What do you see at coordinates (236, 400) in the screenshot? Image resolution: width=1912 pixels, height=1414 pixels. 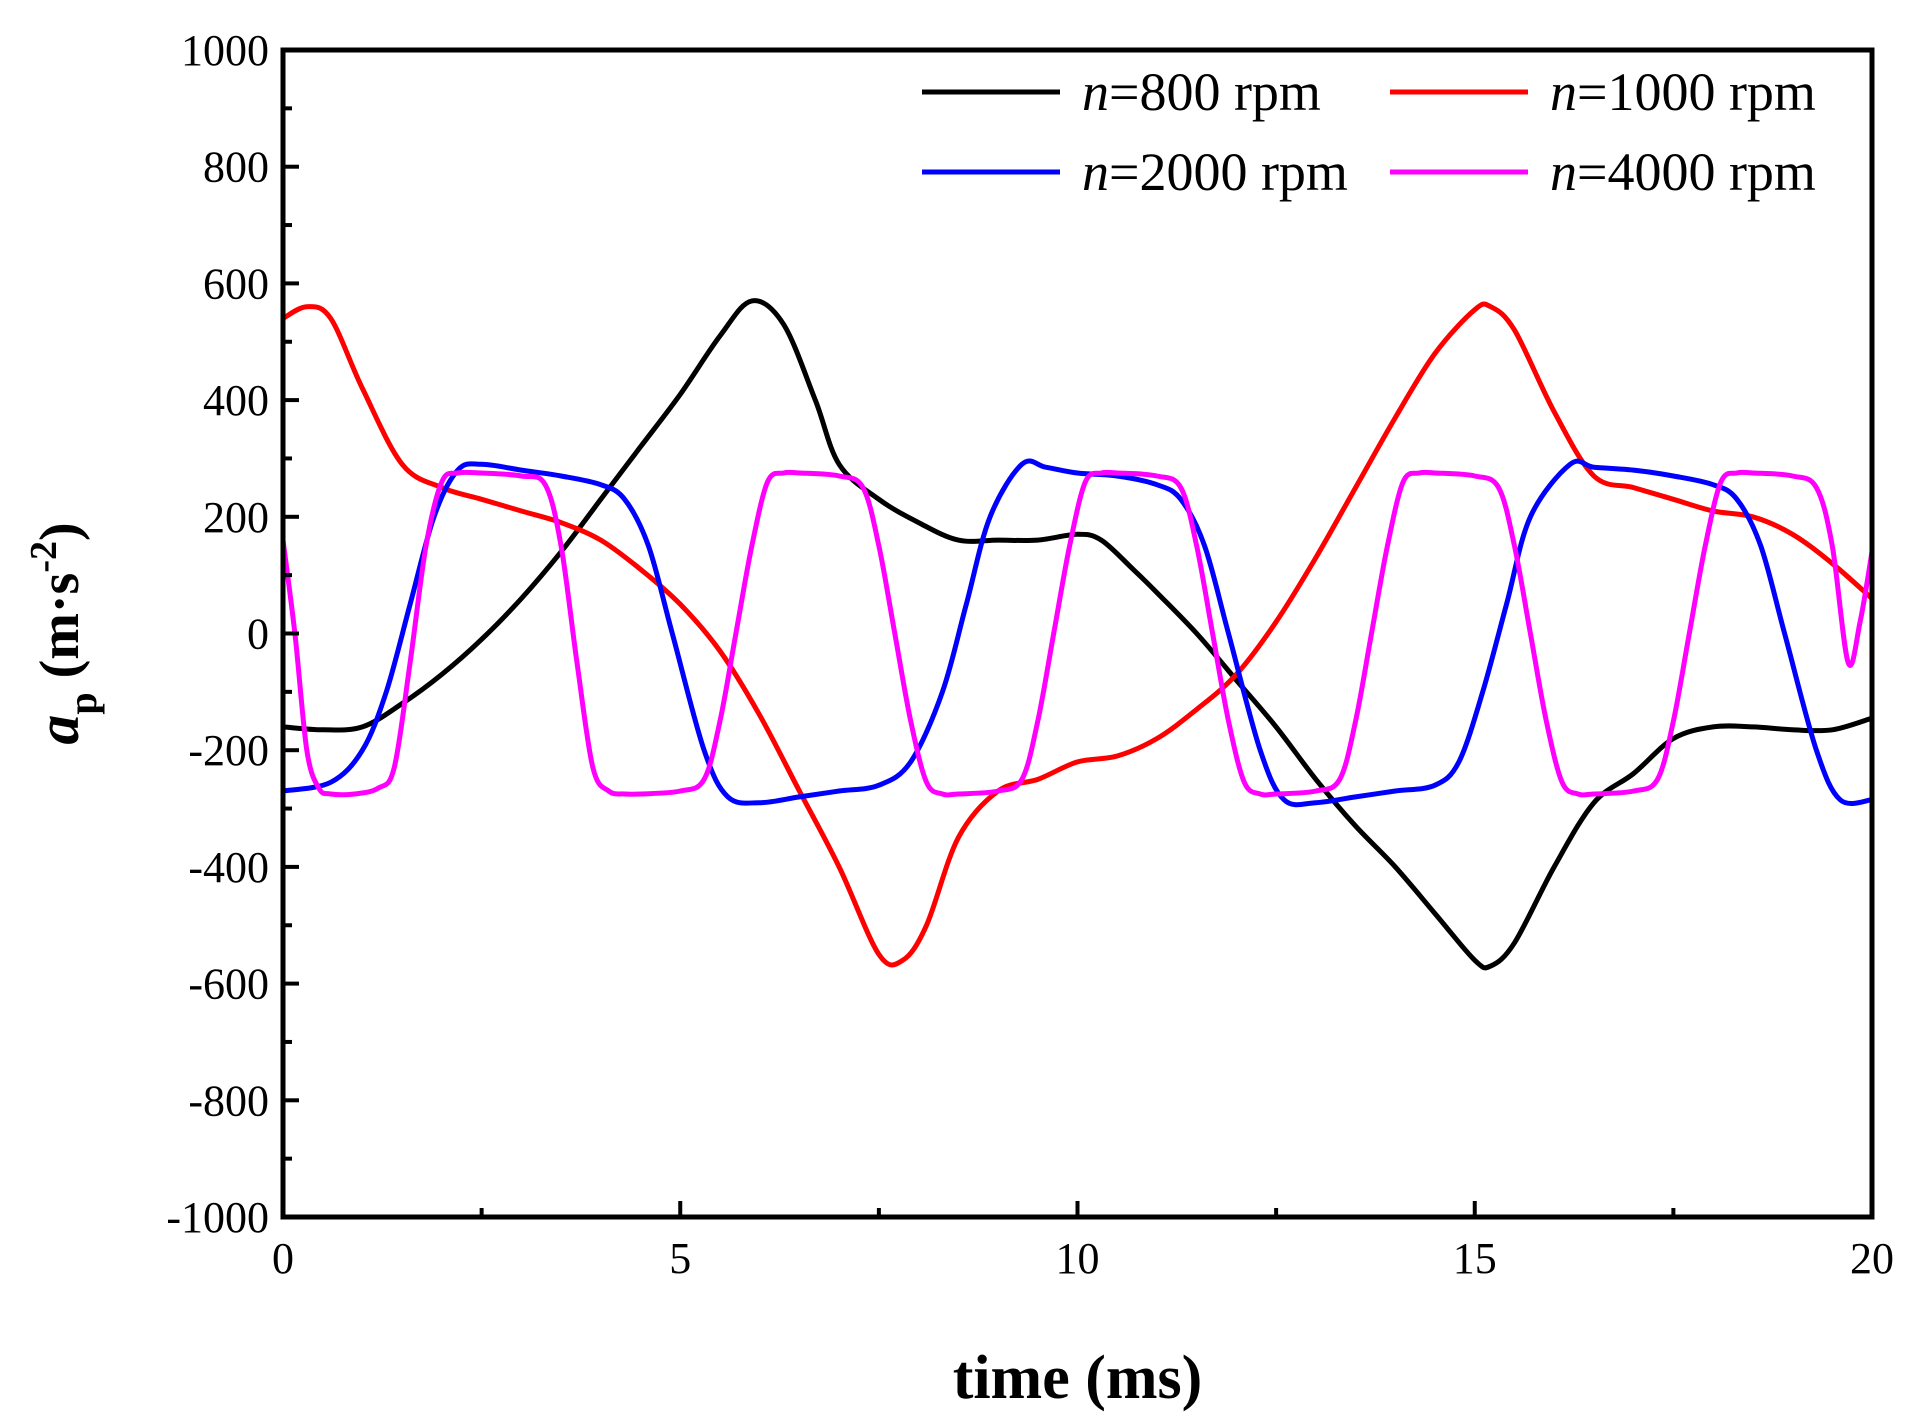 I see `y-tick-label: 400` at bounding box center [236, 400].